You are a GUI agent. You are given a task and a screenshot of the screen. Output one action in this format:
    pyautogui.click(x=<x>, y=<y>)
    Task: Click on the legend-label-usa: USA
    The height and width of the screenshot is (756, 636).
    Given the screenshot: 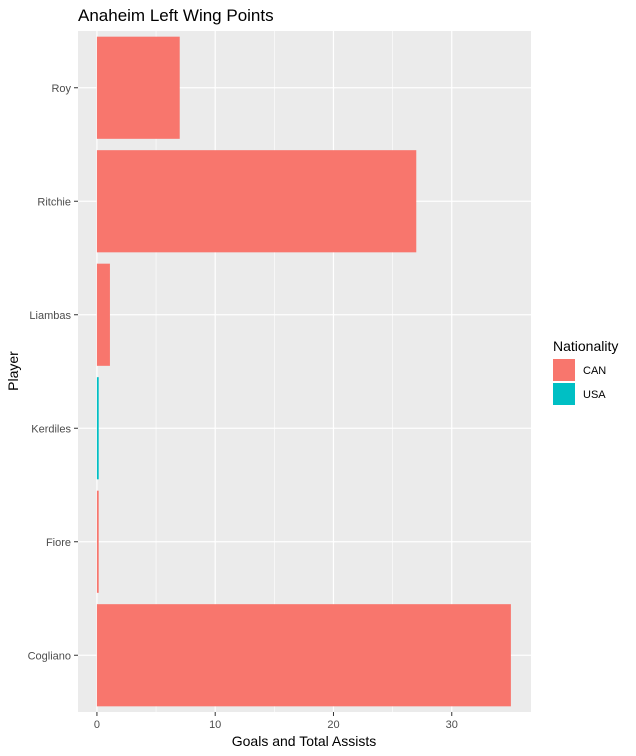 What is the action you would take?
    pyautogui.click(x=594, y=395)
    